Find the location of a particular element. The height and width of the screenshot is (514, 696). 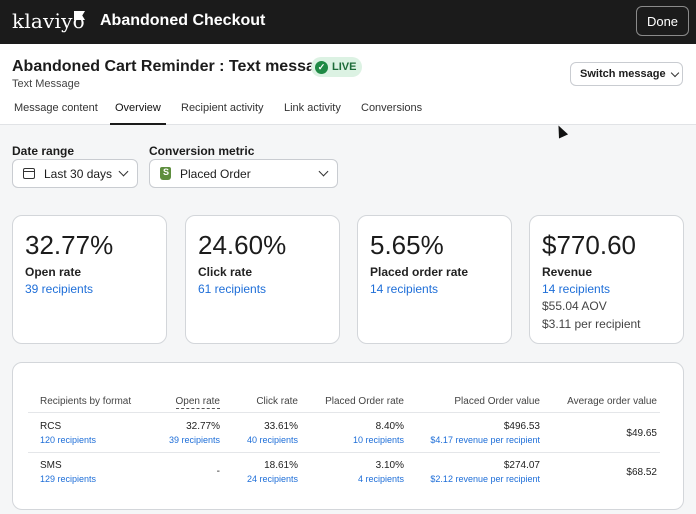

row-placed-order-rate: 3.10% is located at coordinates (389, 465).